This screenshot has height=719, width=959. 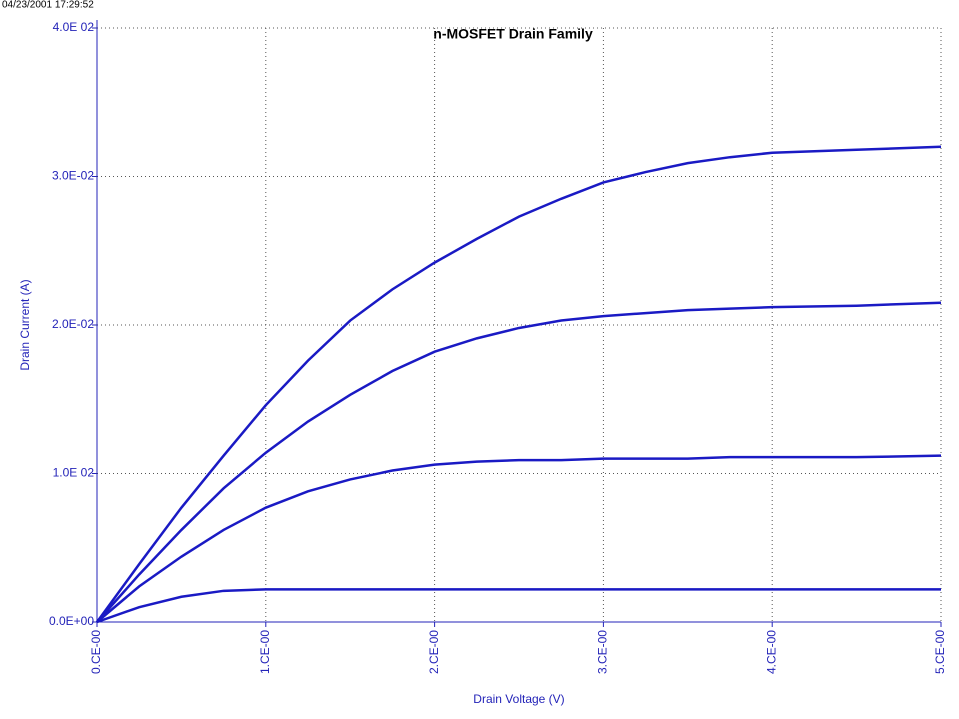 What do you see at coordinates (71, 621) in the screenshot?
I see `y-tick-label: 0.0E+00` at bounding box center [71, 621].